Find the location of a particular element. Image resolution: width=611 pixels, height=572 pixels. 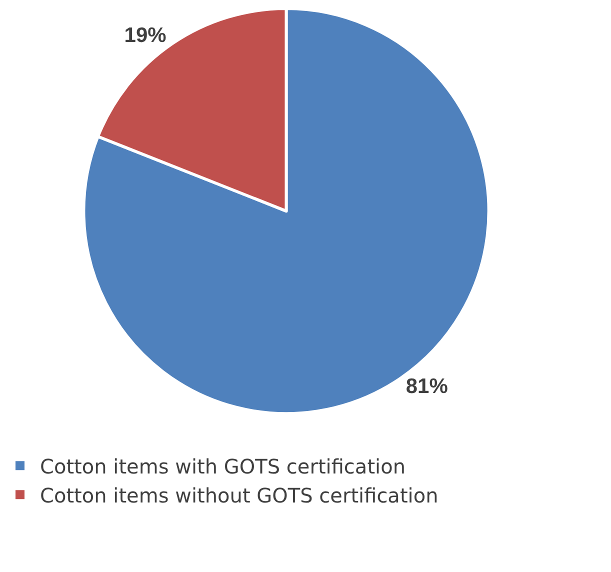

data-label: 19% is located at coordinates (145, 36).